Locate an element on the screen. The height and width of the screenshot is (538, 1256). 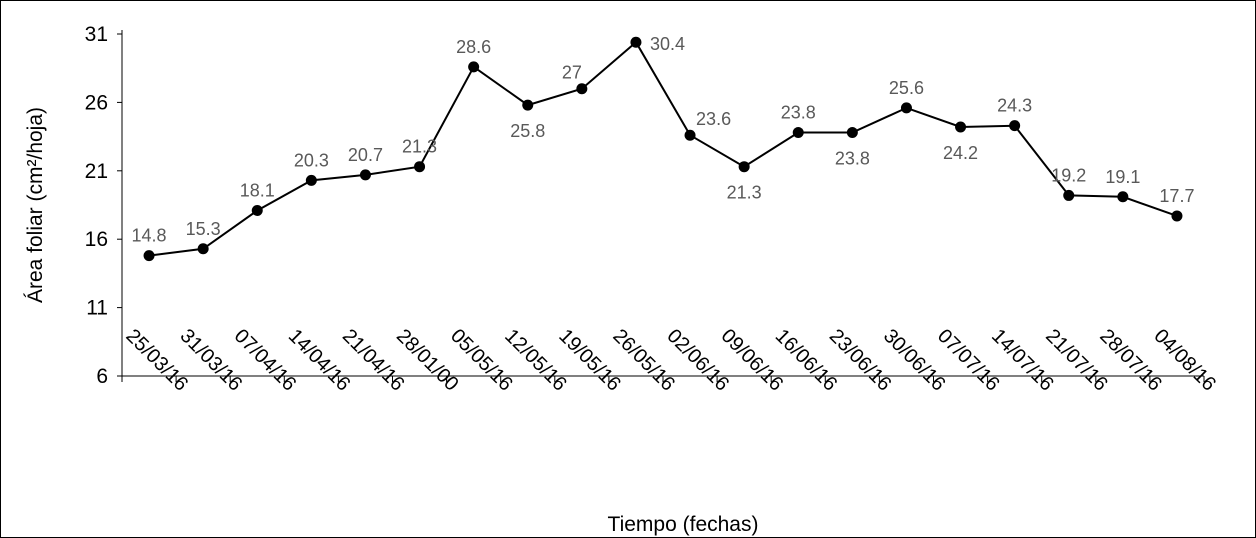
data-label: 18.1 is located at coordinates (257, 190).